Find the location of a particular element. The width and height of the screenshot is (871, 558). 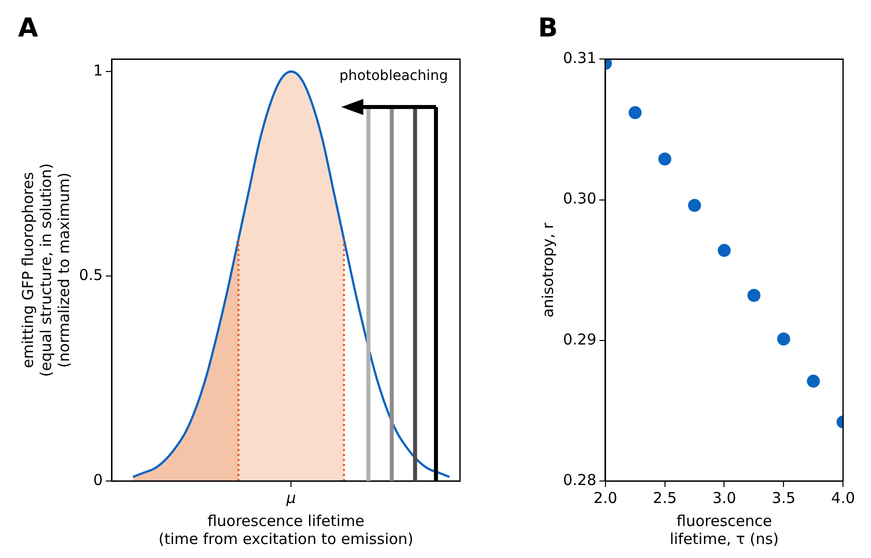

x-tick-label: 3.5 is located at coordinates (784, 497).